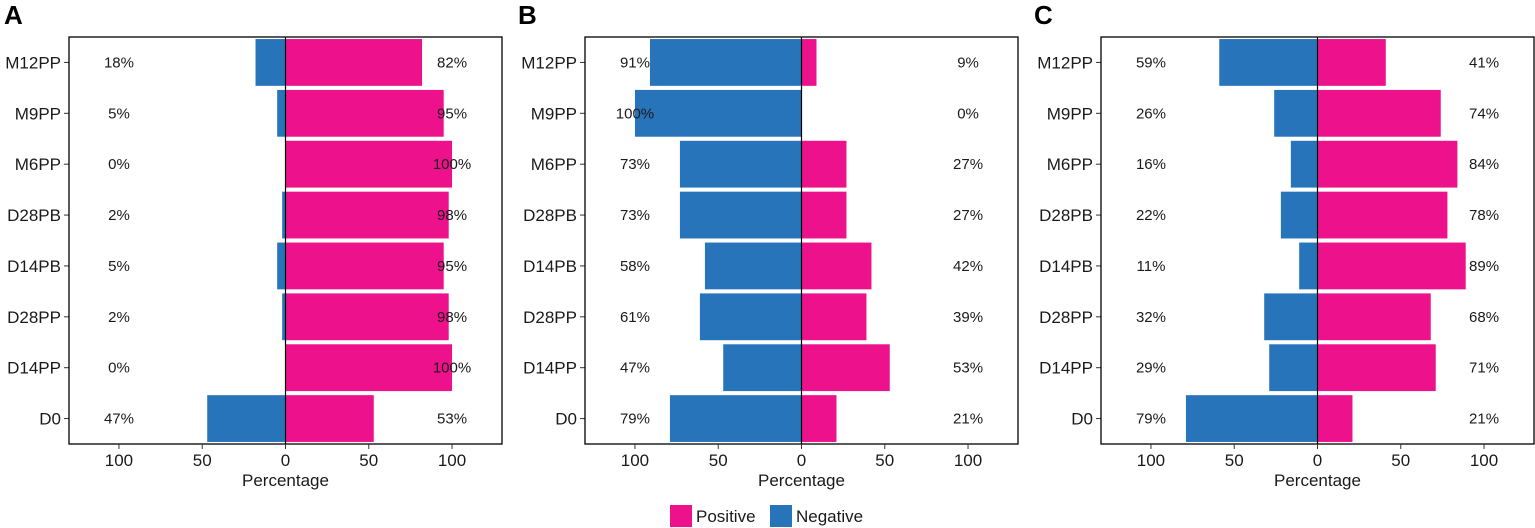  What do you see at coordinates (968, 113) in the screenshot?
I see `data-label-positive: 0%` at bounding box center [968, 113].